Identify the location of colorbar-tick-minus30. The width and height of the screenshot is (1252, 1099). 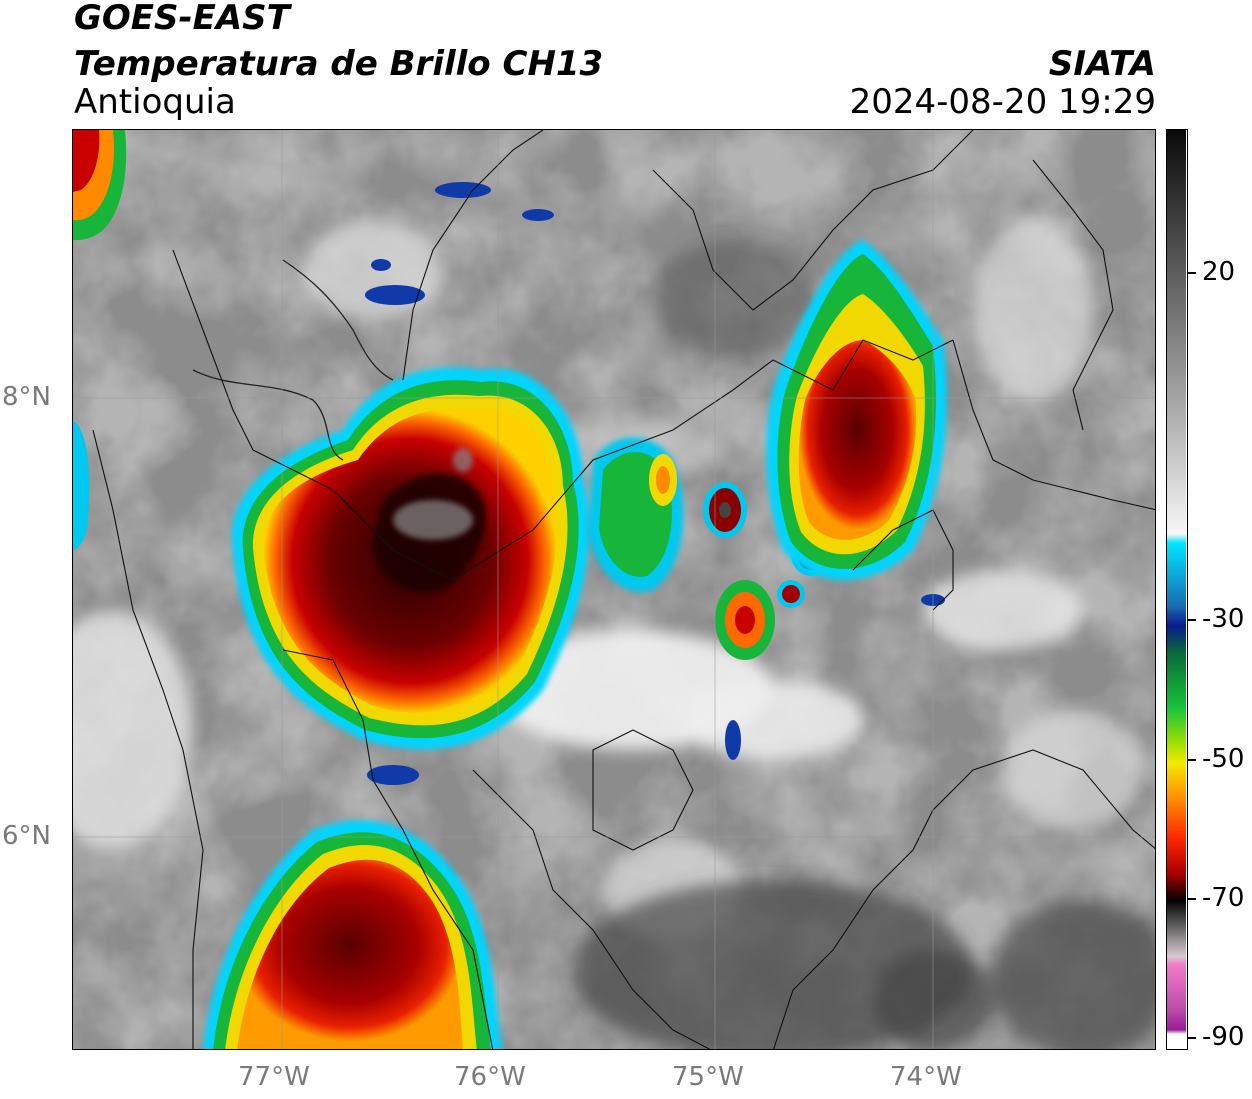
(1192, 620).